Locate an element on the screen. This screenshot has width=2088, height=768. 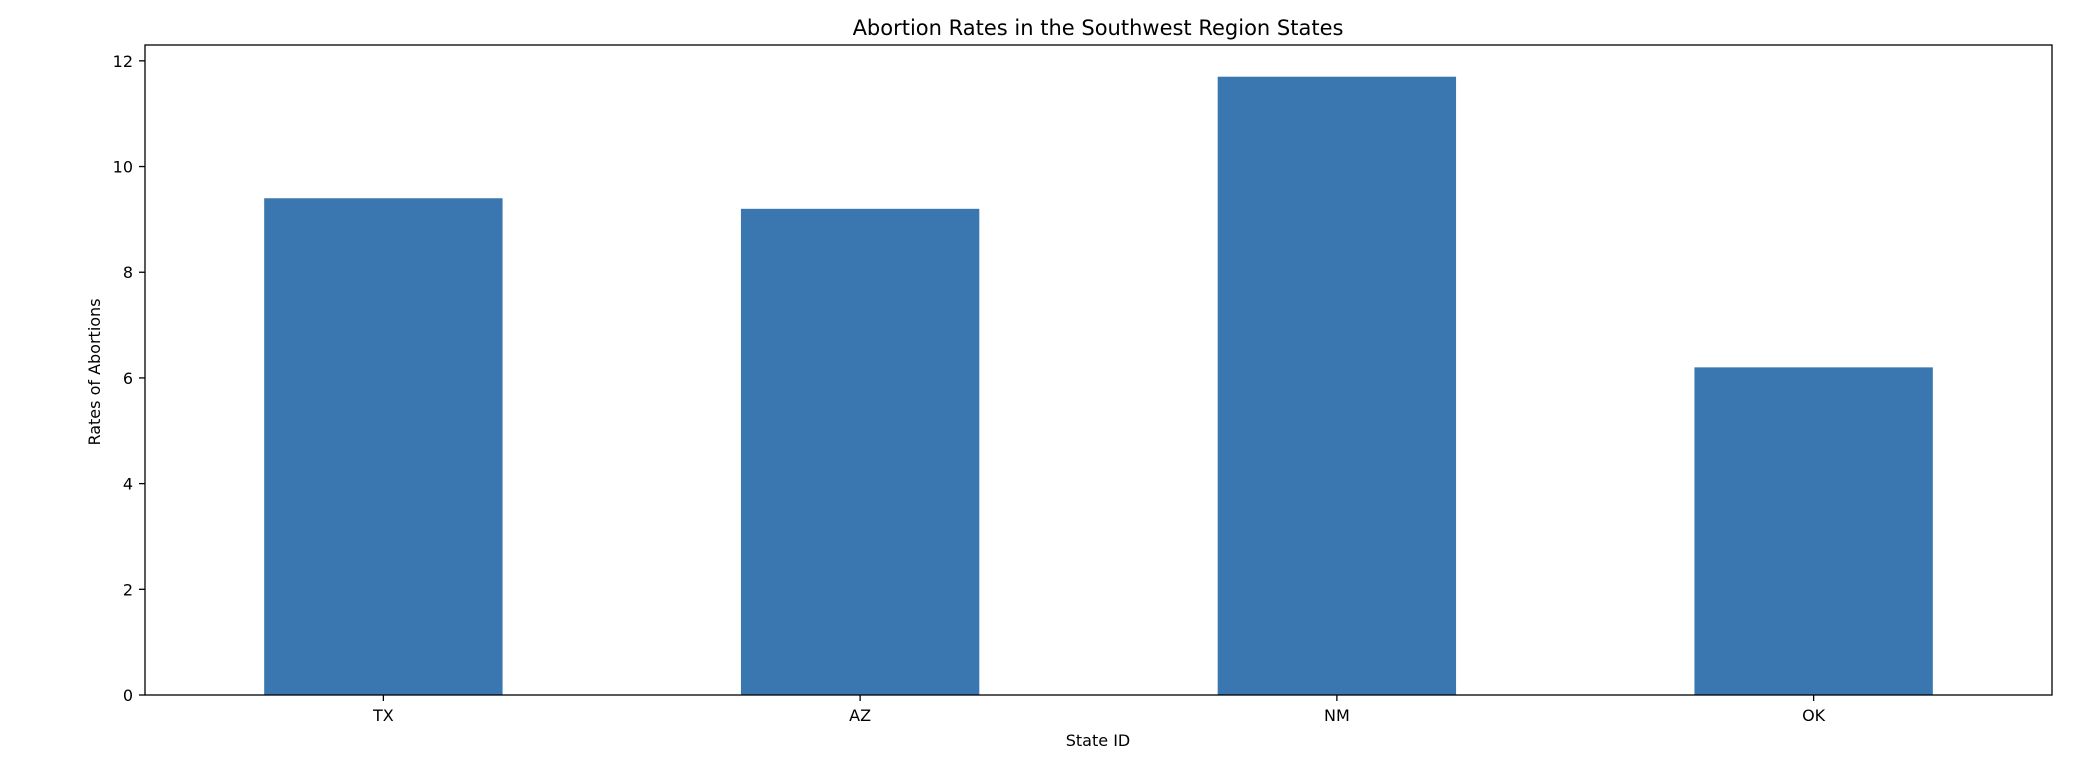
y-tick-label: 10 is located at coordinates (123, 167).